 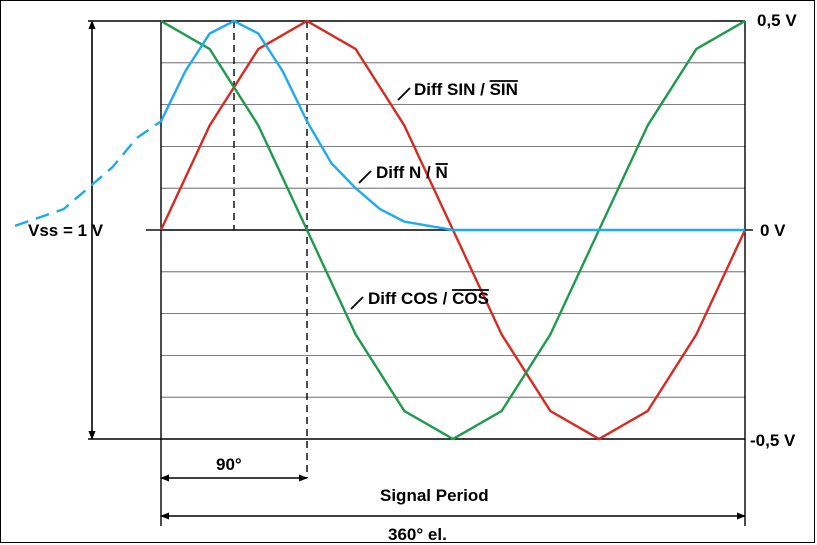 What do you see at coordinates (777, 20) in the screenshot?
I see `y-tick-label-top: 0,5 V` at bounding box center [777, 20].